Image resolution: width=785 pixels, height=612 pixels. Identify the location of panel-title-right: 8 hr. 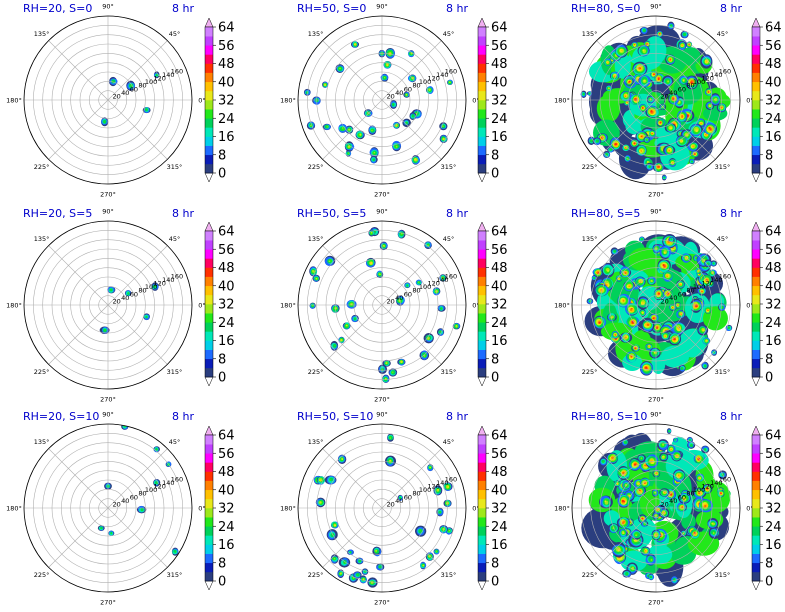
(183, 8).